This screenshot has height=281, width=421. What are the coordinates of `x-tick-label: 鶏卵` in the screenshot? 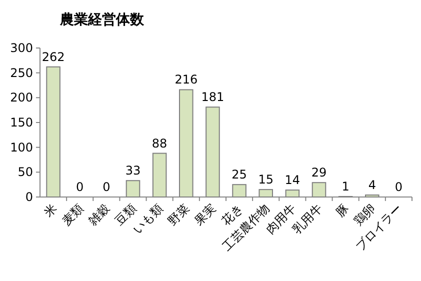 It's located at (364, 214).